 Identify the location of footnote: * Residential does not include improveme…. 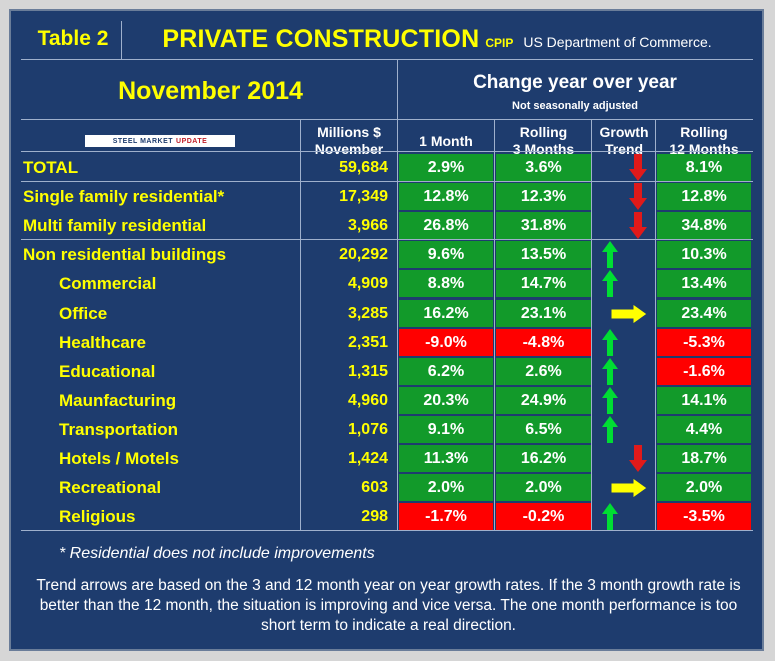
(217, 553).